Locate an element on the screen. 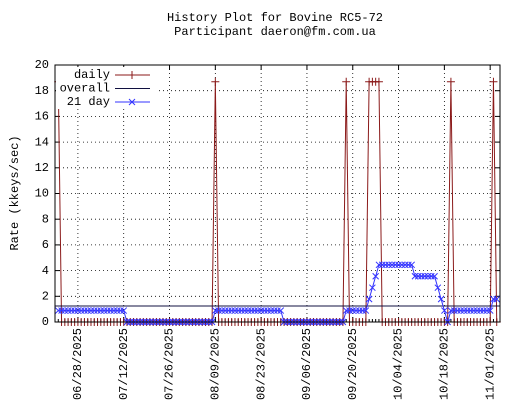 The height and width of the screenshot is (400, 520). legend-label: overall is located at coordinates (85, 89).